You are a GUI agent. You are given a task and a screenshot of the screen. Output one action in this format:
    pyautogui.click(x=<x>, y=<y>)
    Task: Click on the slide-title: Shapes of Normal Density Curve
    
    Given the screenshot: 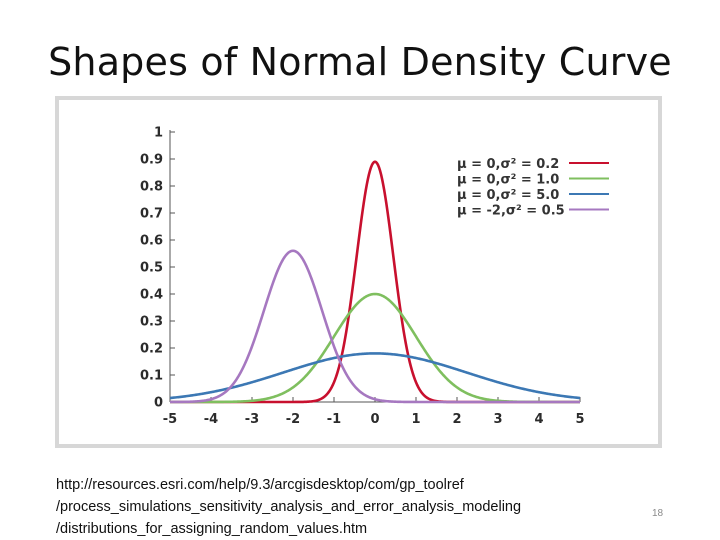 What is the action you would take?
    pyautogui.click(x=360, y=62)
    